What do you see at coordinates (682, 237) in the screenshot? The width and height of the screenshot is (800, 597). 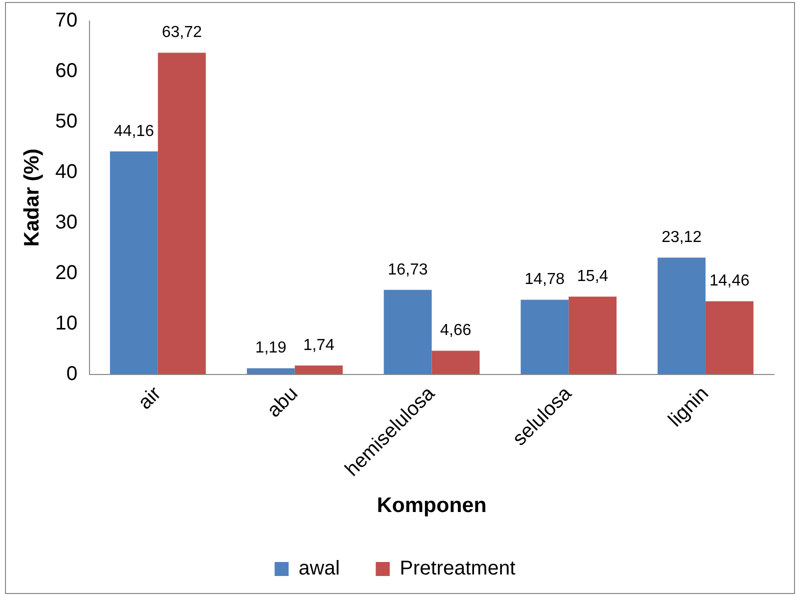 I see `data-label: 23,12` at bounding box center [682, 237].